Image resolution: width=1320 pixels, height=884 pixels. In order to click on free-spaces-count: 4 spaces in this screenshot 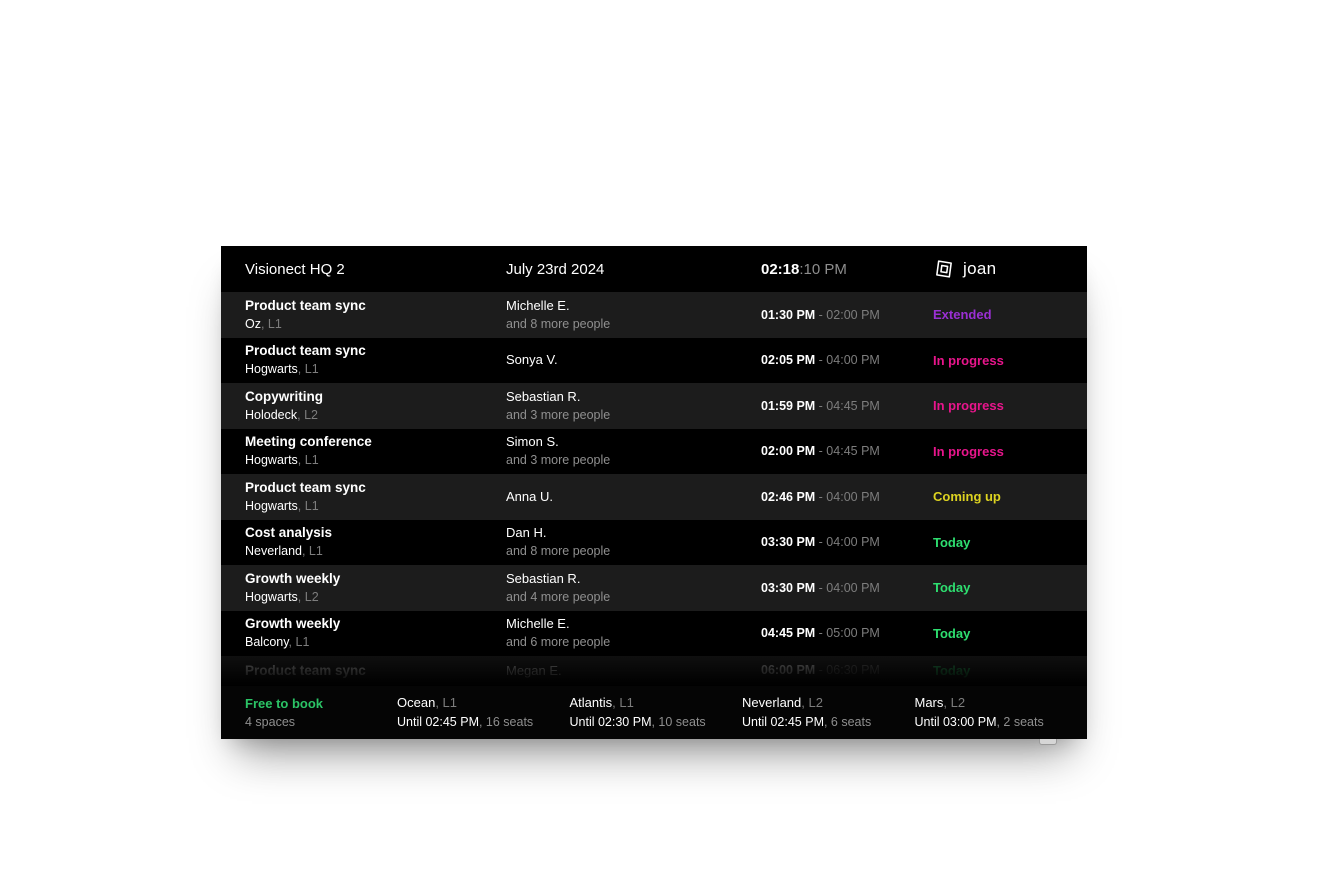, I will do `click(270, 722)`.